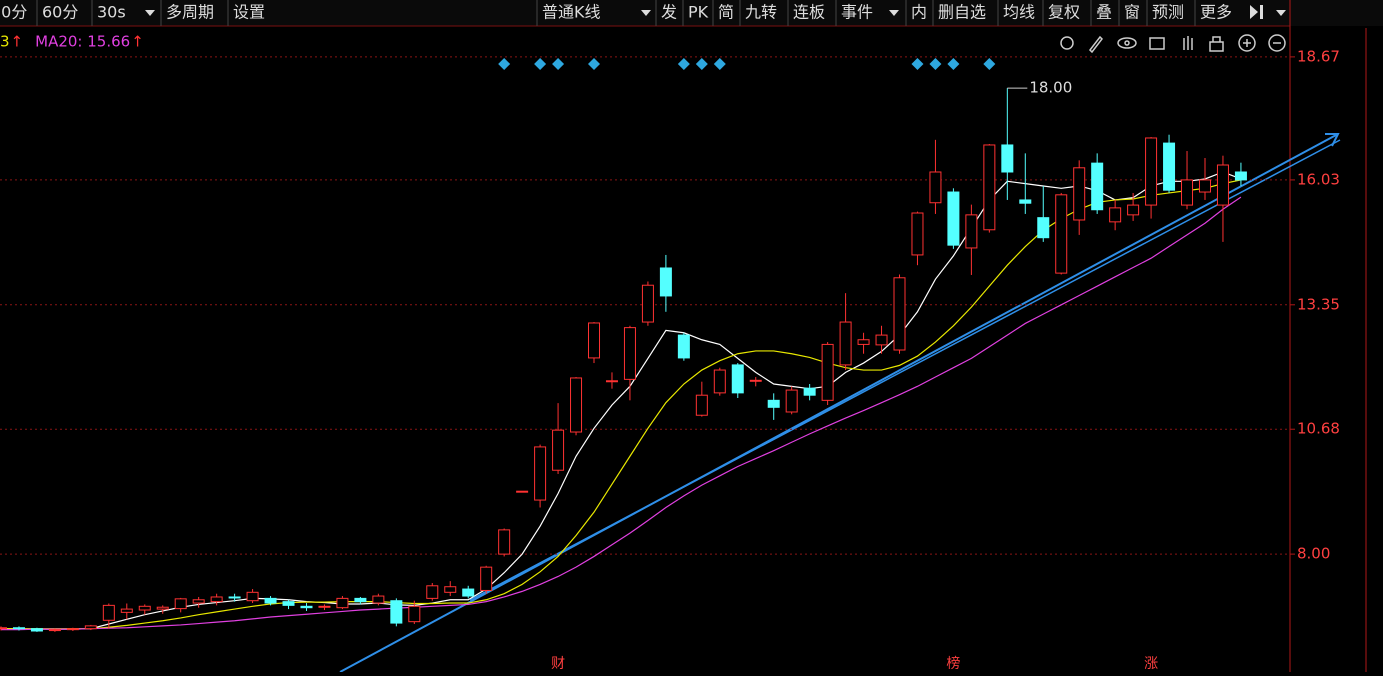 The height and width of the screenshot is (676, 1383). I want to click on toolbar-button: 事件, so click(857, 12).